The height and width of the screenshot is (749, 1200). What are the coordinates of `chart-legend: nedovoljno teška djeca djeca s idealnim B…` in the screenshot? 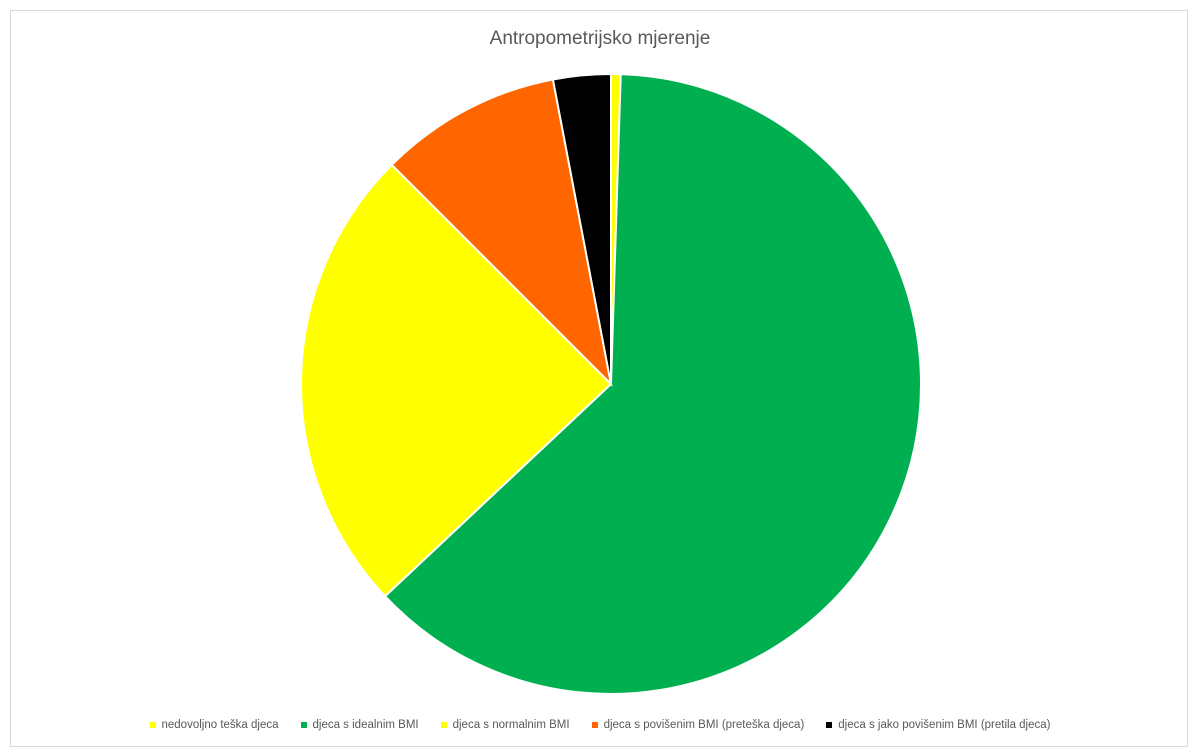 It's located at (600, 725).